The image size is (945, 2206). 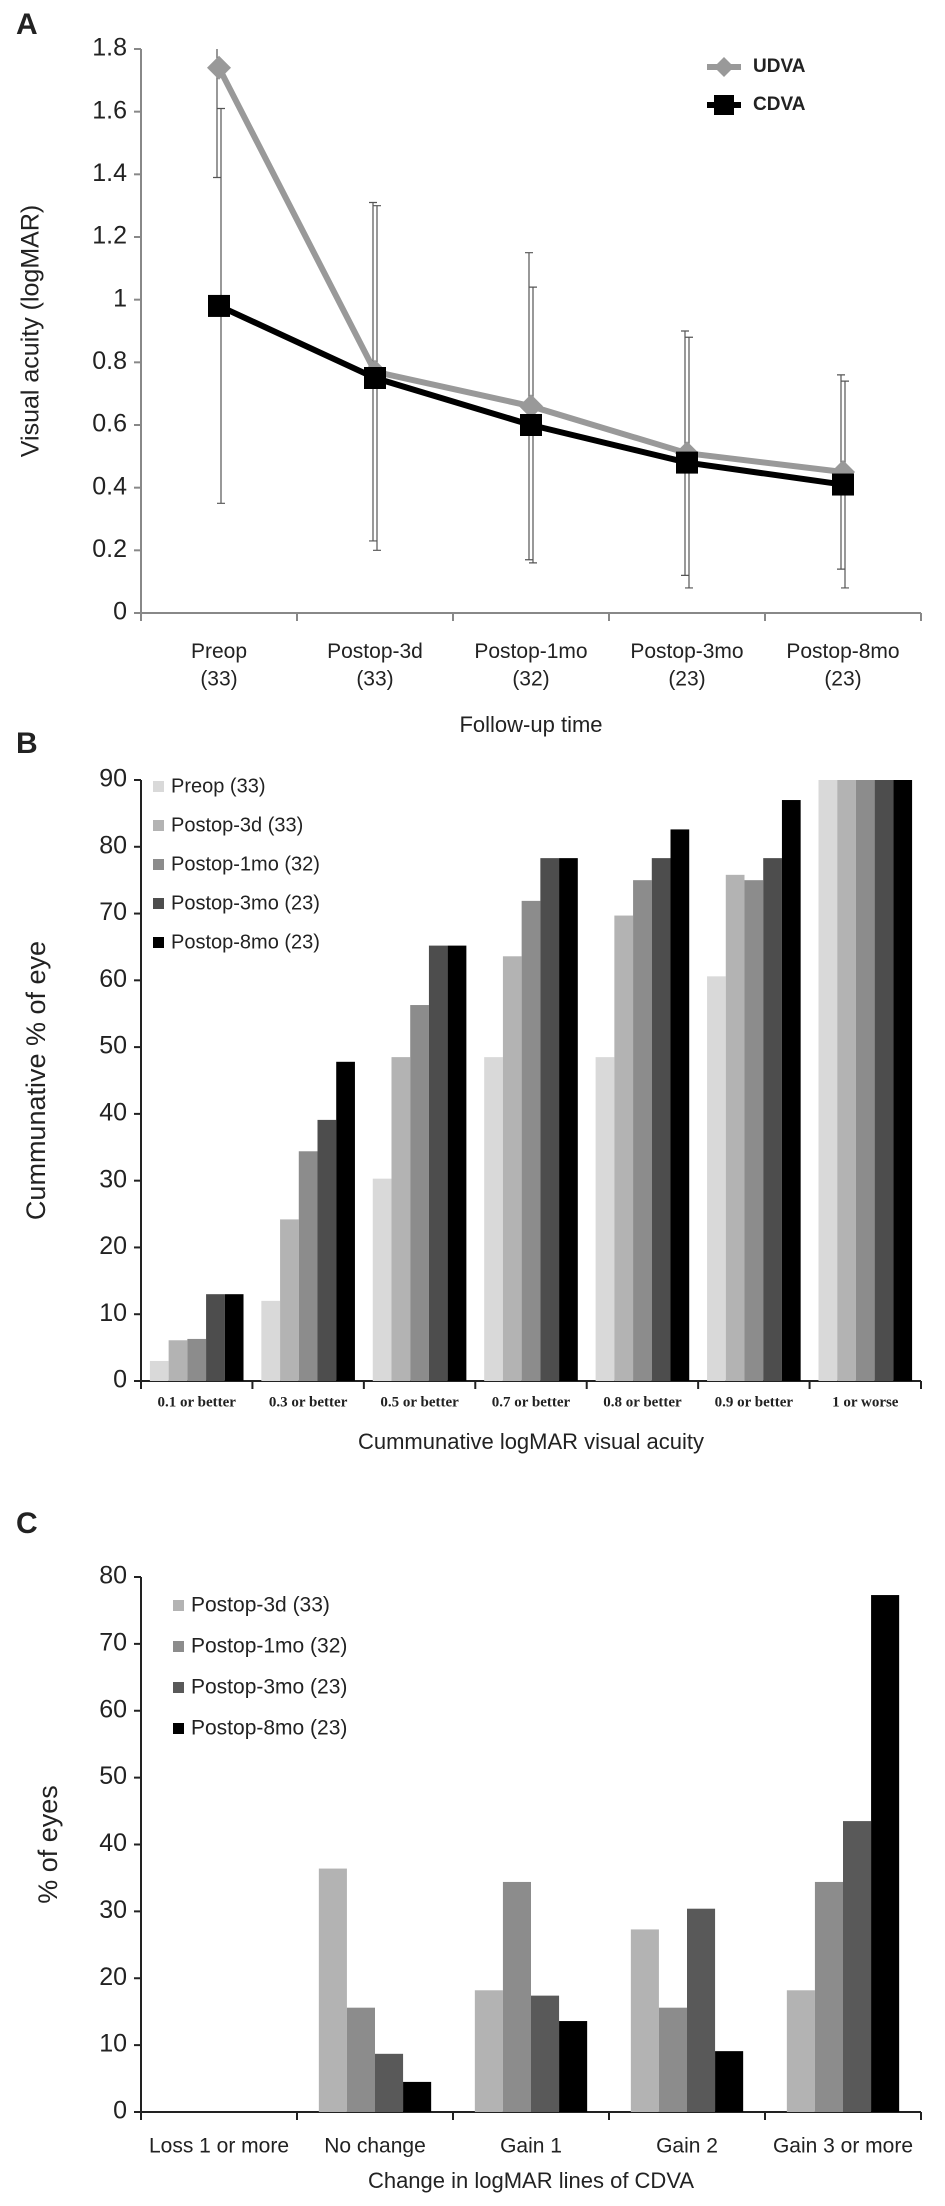 I want to click on y-axis-label: % of eyes, so click(x=48, y=1844).